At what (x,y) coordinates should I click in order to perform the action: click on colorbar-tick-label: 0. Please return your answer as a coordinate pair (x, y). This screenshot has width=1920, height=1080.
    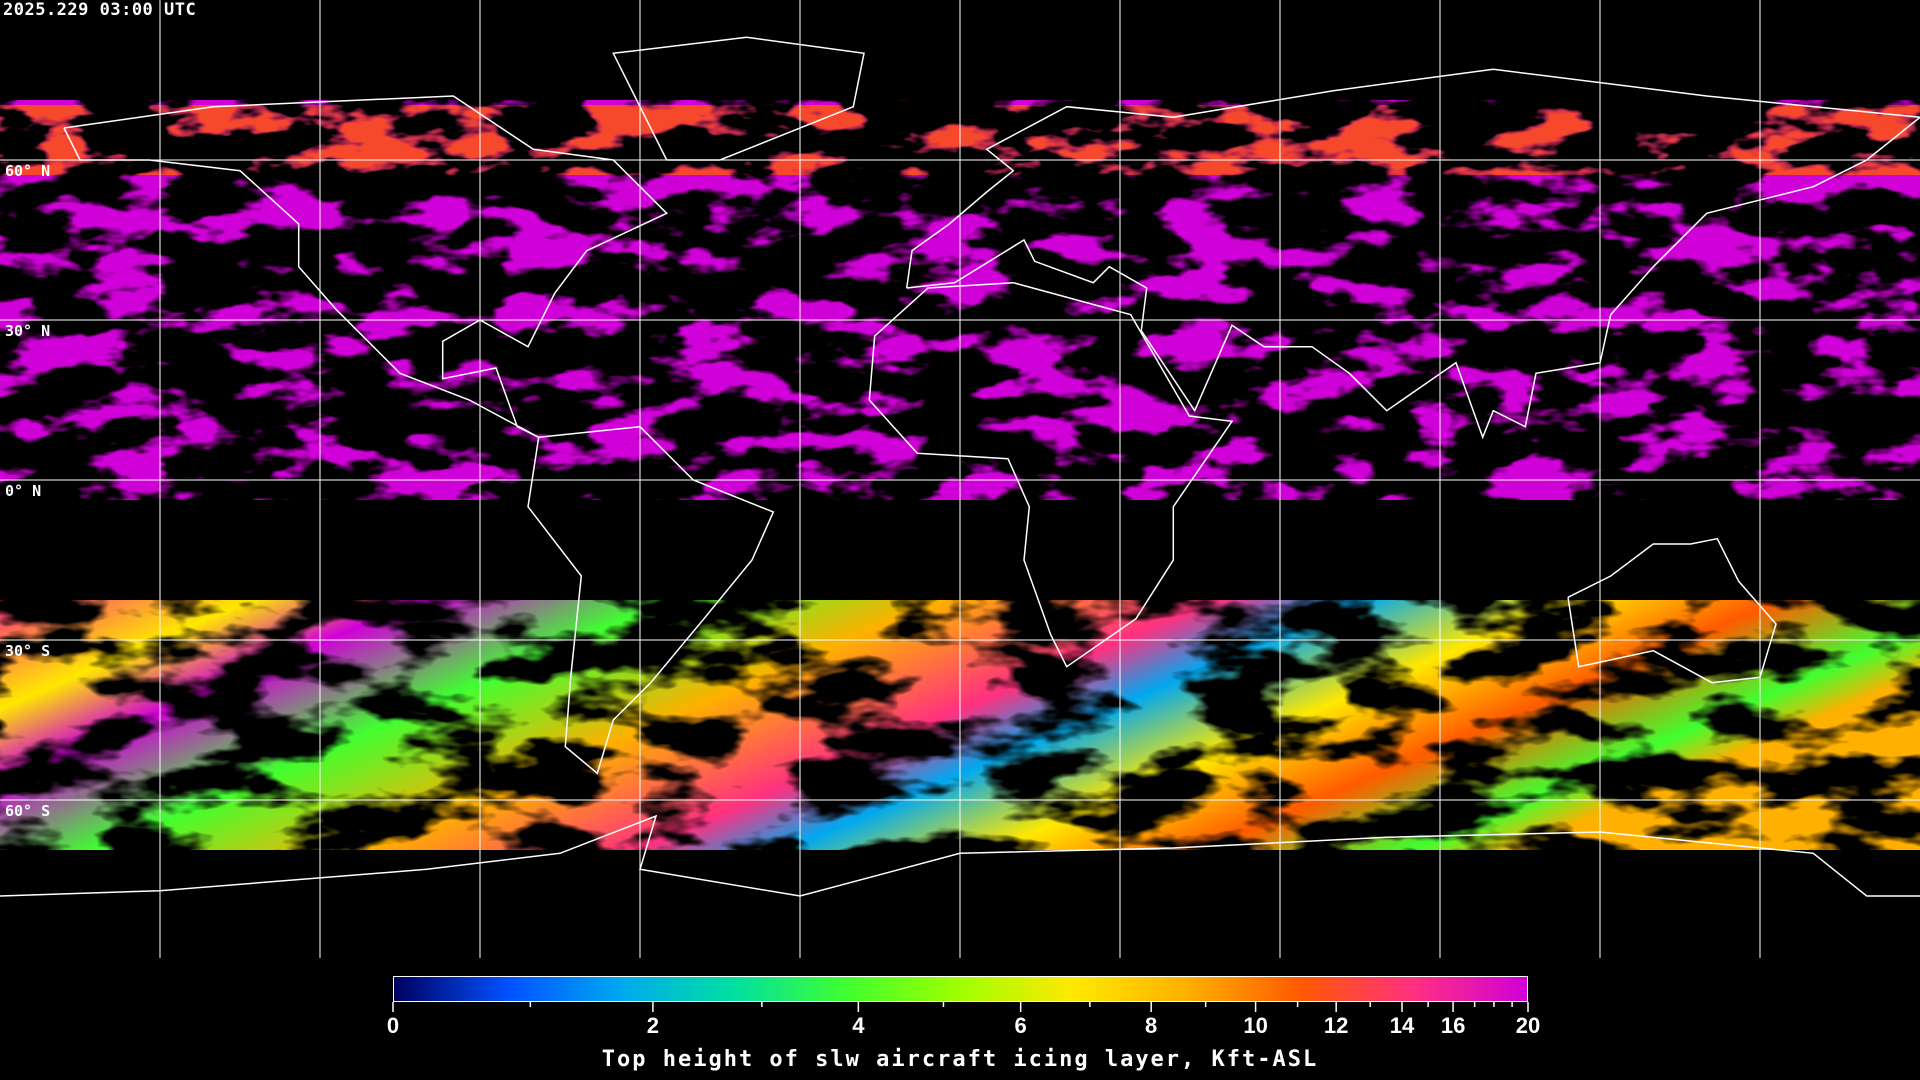
    Looking at the image, I should click on (393, 1025).